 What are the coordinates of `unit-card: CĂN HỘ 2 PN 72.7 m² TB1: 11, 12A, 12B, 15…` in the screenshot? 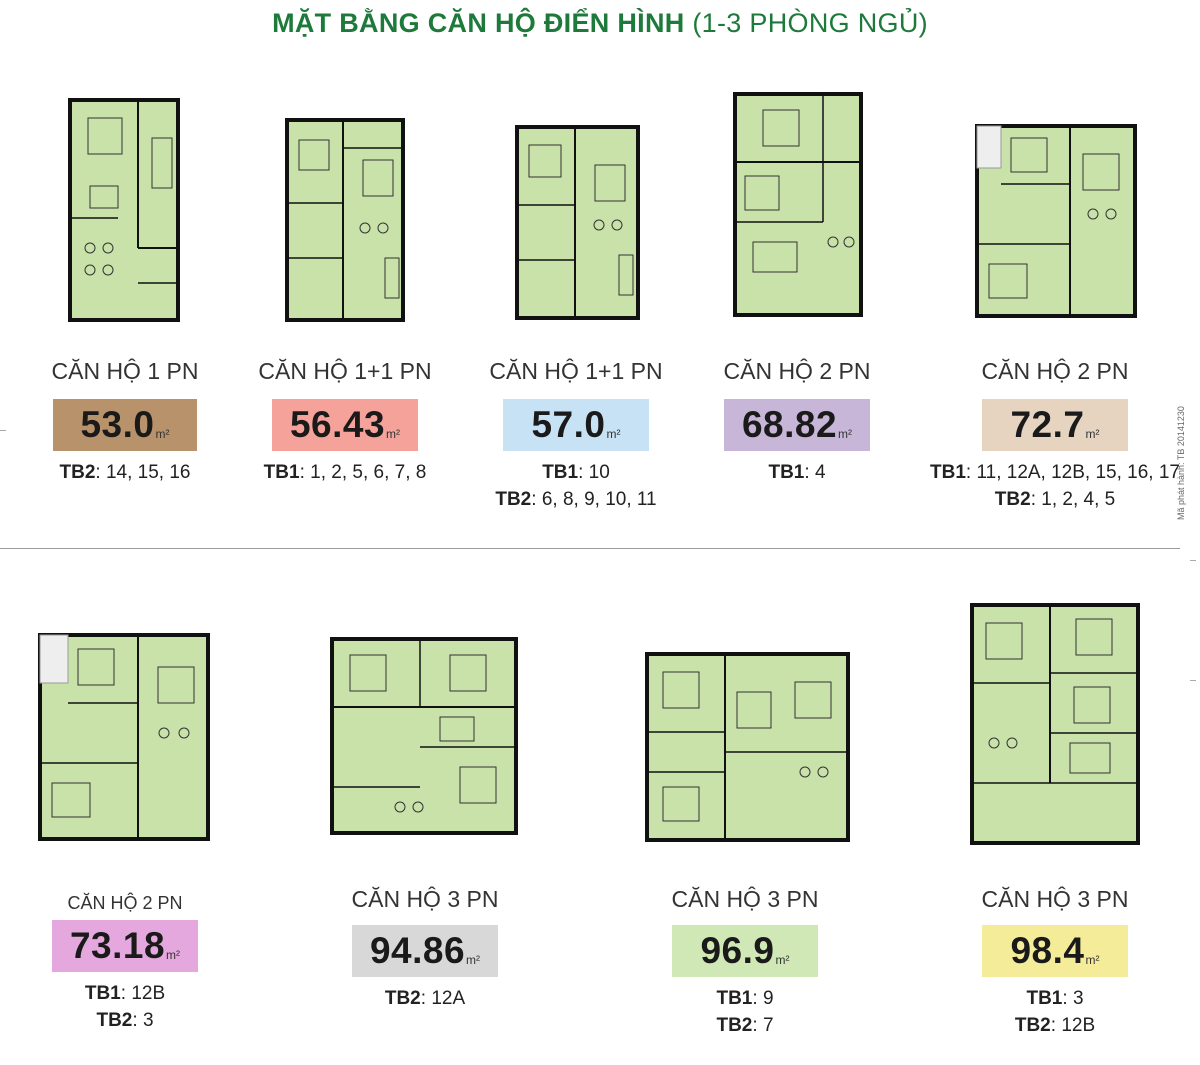 It's located at (1055, 435).